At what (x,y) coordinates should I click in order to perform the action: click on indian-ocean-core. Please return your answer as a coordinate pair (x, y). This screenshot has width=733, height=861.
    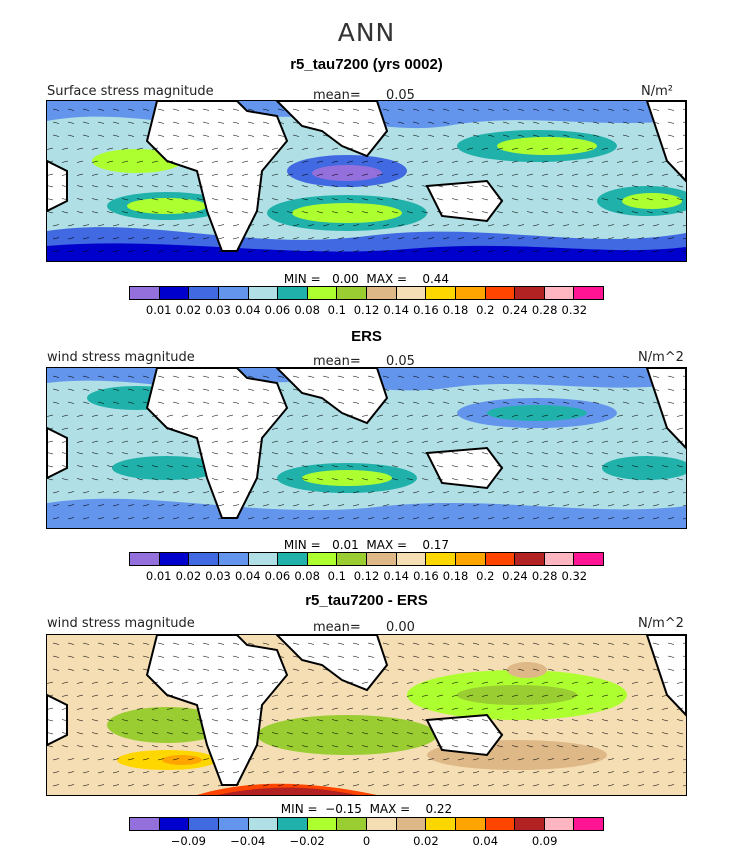
    Looking at the image, I should click on (347, 213).